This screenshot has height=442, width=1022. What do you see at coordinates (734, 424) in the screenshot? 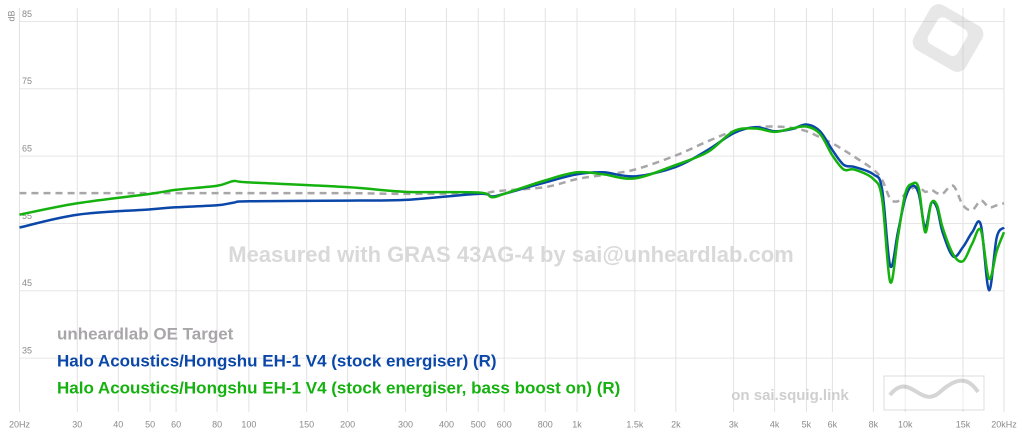
I see `x-tick-label: 3k` at bounding box center [734, 424].